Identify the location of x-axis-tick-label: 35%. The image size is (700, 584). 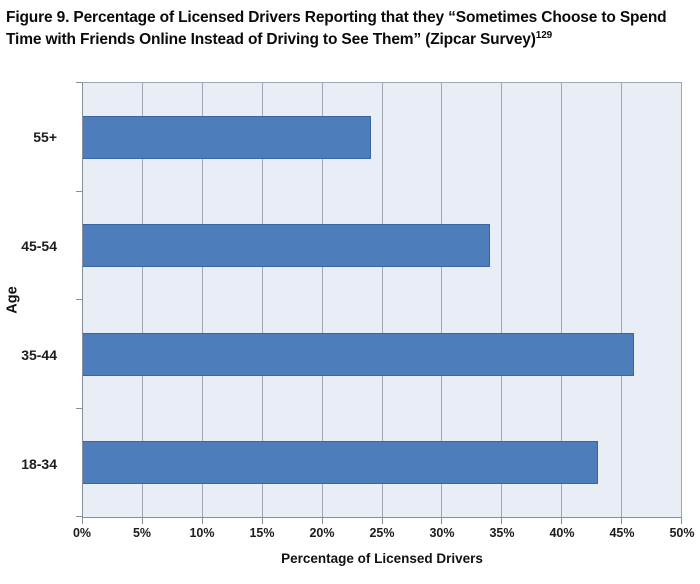
(502, 533).